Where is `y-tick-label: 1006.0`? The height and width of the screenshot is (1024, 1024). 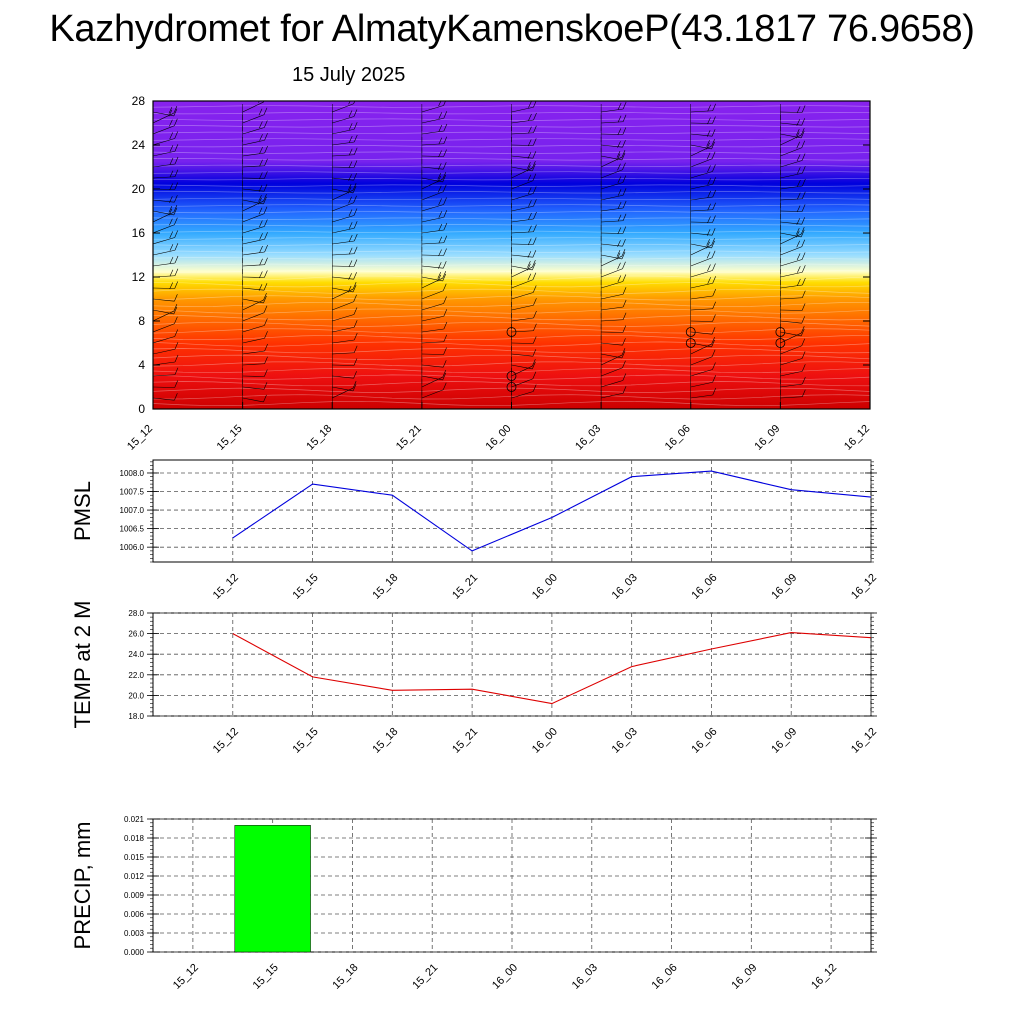
y-tick-label: 1006.0 is located at coordinates (132, 547).